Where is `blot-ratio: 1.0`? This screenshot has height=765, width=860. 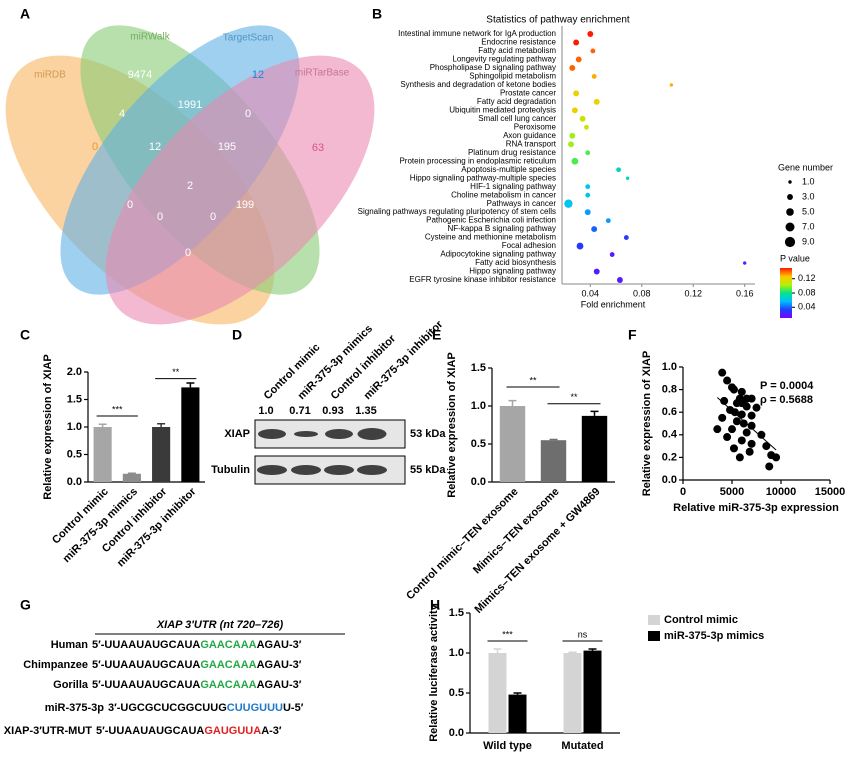 blot-ratio: 1.0 is located at coordinates (265, 411).